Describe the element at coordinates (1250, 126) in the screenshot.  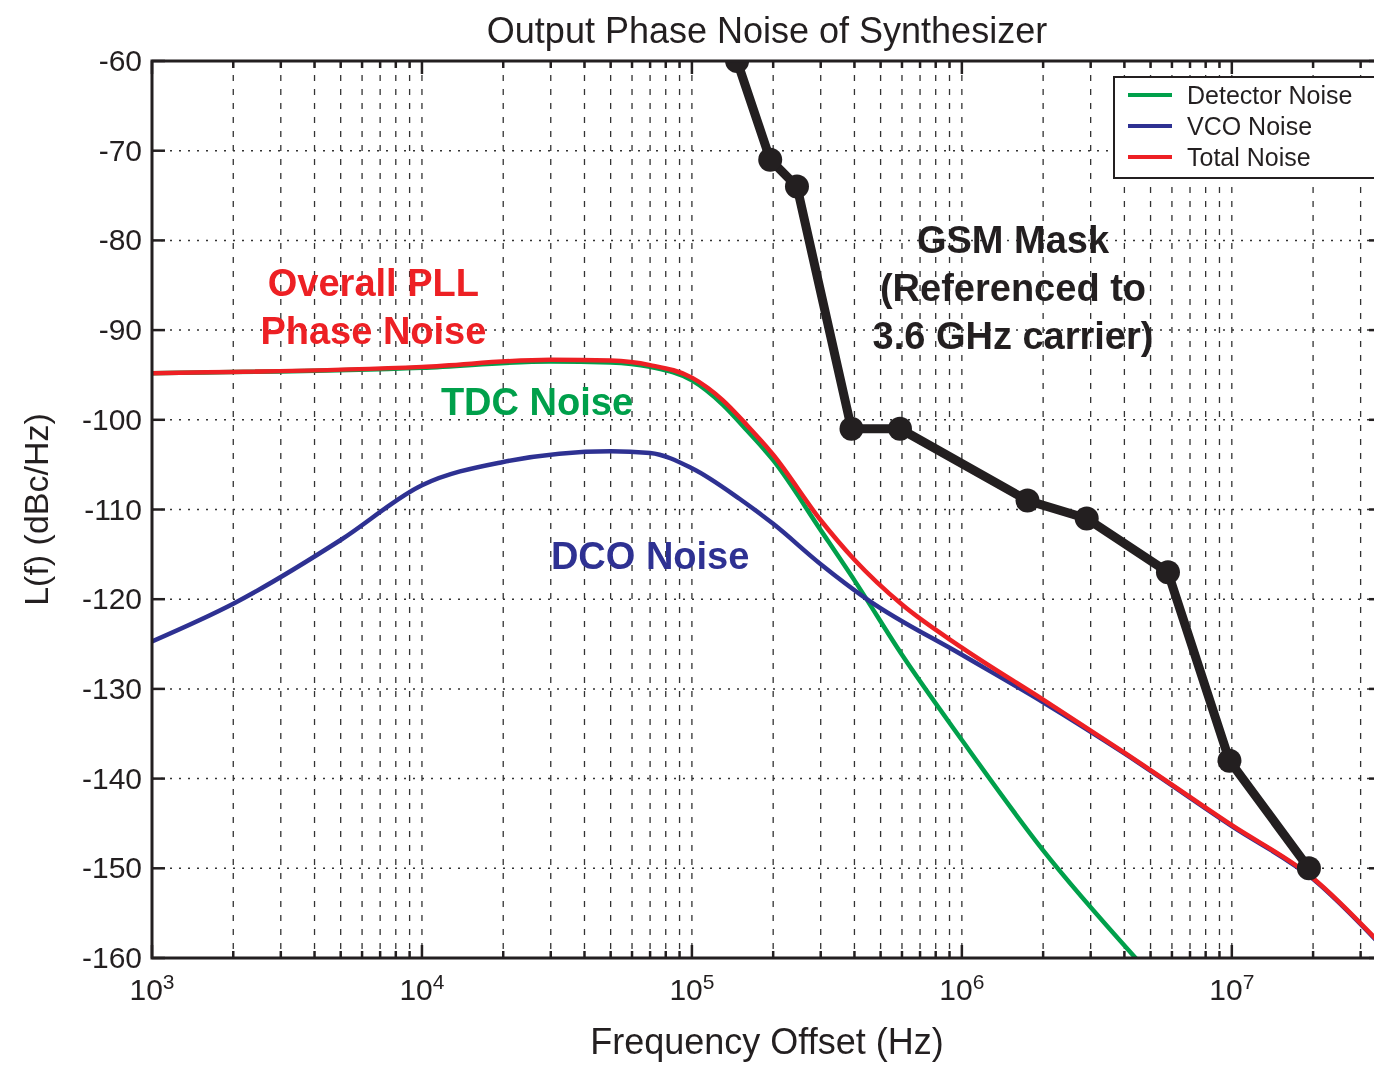
I see `legend-label: VCO Noise` at that location.